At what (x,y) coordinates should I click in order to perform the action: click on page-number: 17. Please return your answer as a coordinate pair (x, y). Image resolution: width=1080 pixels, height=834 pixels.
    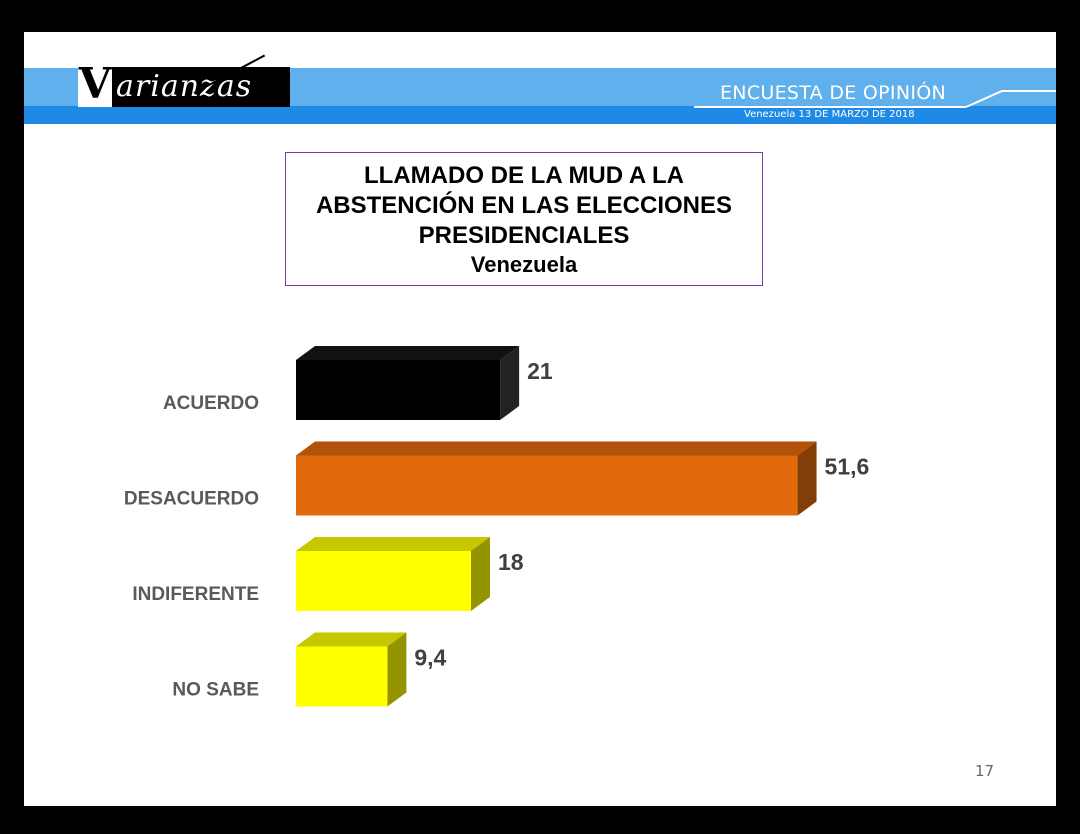
    Looking at the image, I should click on (985, 771).